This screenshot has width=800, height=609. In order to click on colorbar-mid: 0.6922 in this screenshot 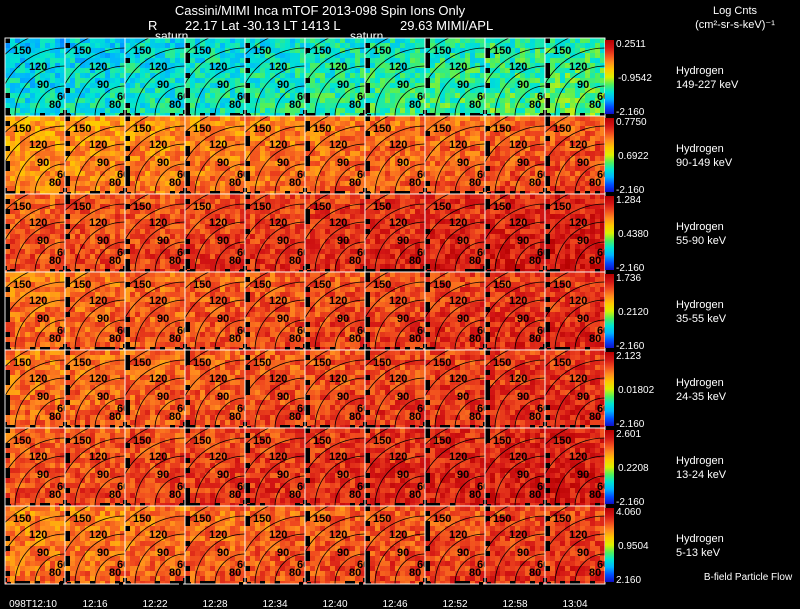, I will do `click(633, 156)`.